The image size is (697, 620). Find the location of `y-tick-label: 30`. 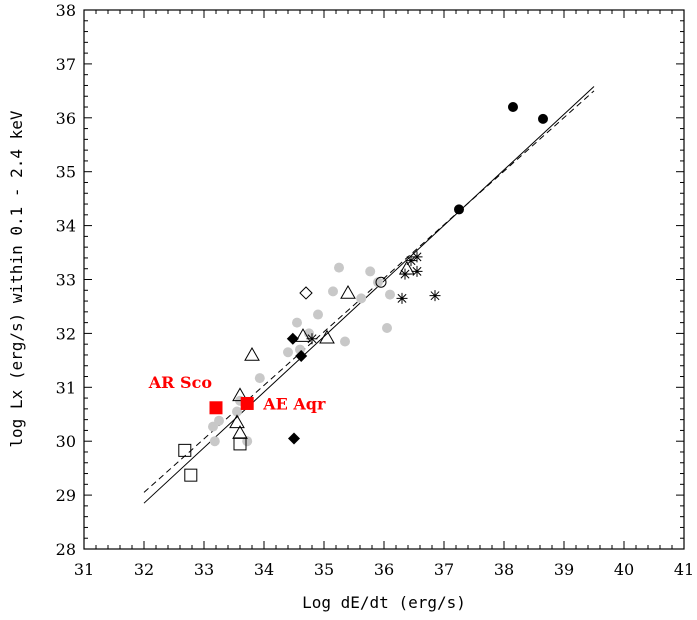

y-tick-label: 30 is located at coordinates (66, 441).